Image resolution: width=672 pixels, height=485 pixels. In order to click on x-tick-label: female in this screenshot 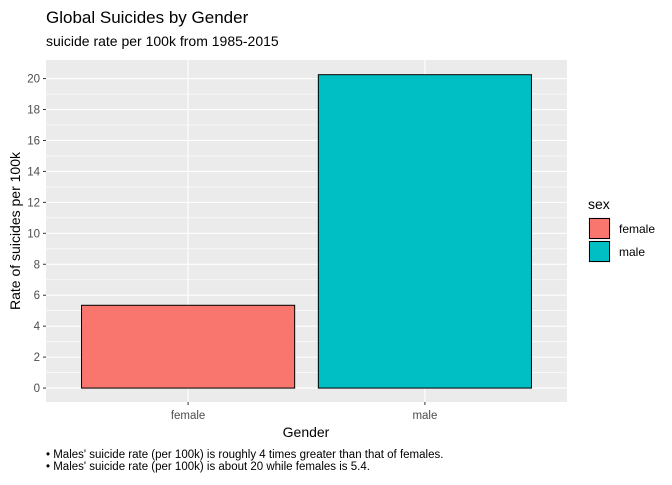, I will do `click(188, 416)`.